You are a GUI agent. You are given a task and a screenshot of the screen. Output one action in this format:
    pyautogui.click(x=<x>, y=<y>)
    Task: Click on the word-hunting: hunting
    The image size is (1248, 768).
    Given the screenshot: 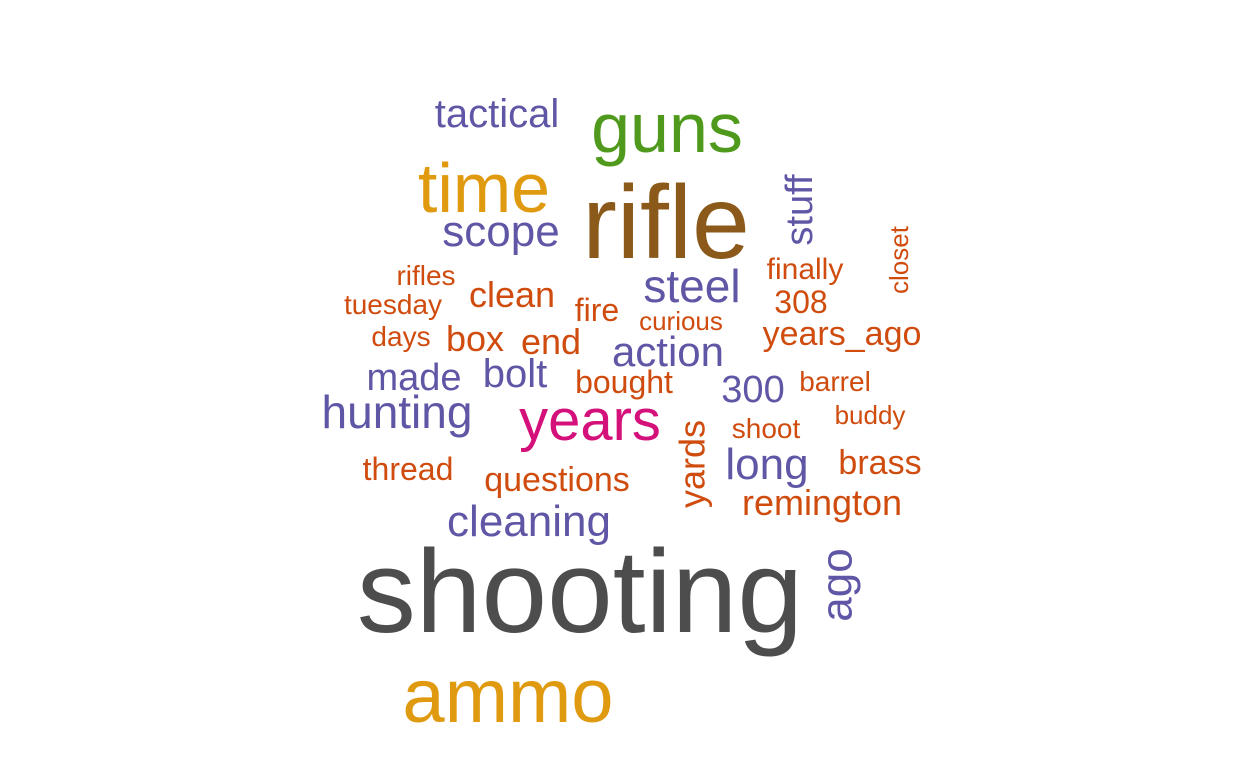 What is the action you would take?
    pyautogui.click(x=397, y=412)
    